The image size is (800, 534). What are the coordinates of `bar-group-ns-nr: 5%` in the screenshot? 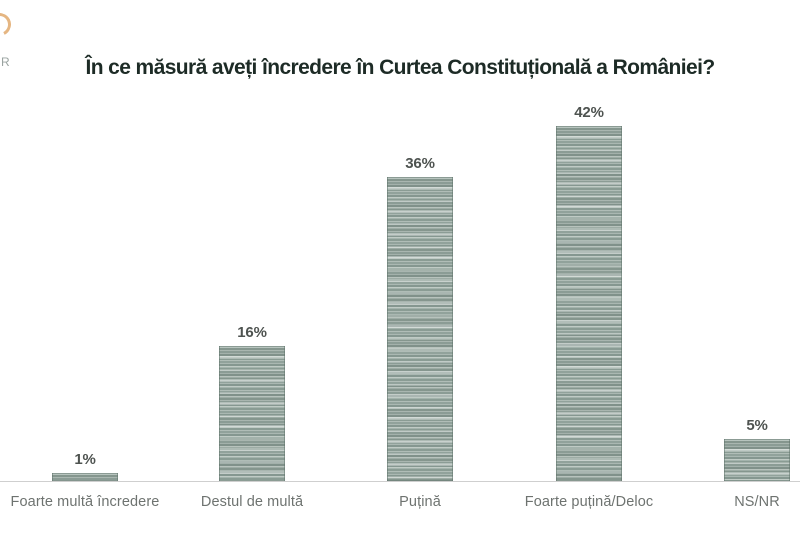 It's located at (757, 449).